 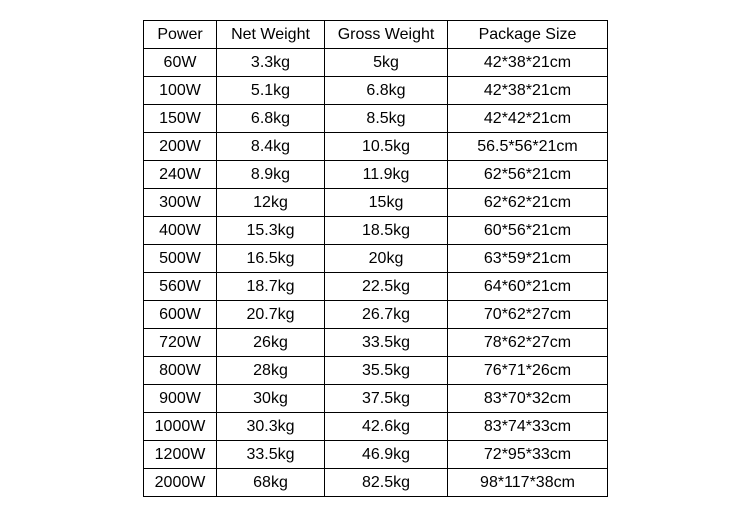 What do you see at coordinates (180, 118) in the screenshot?
I see `table-cell: 150W` at bounding box center [180, 118].